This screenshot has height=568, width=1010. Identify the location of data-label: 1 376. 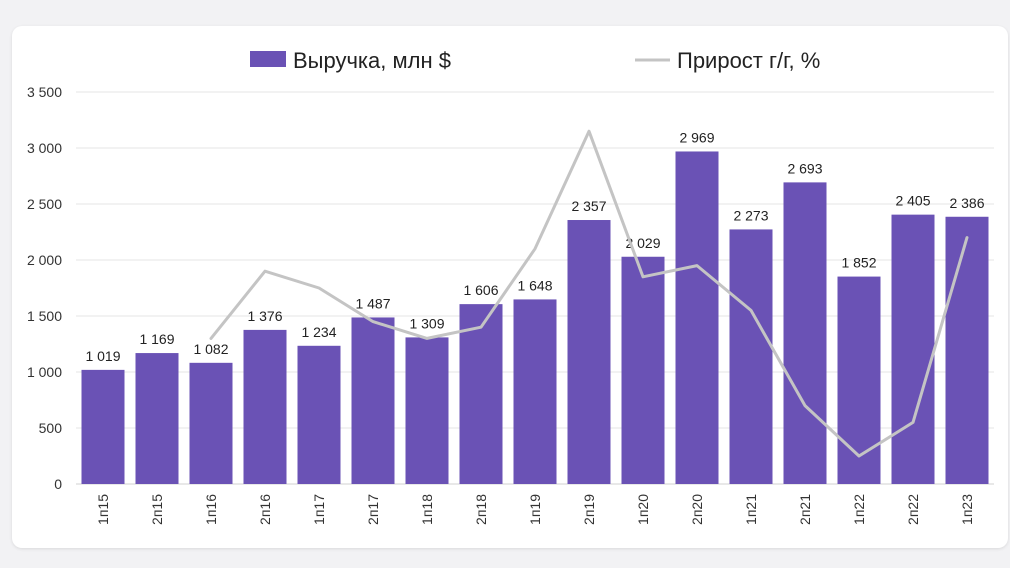
(264, 316).